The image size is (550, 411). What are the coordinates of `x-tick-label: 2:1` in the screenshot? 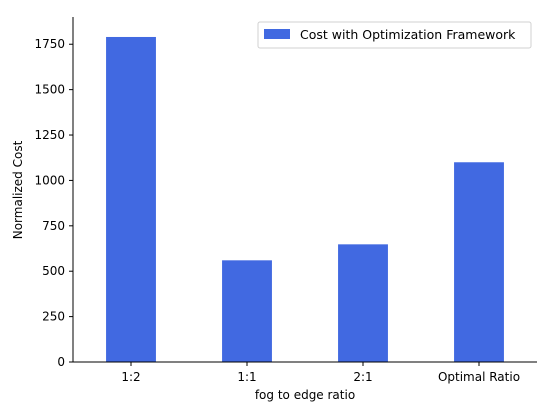 It's located at (362, 377).